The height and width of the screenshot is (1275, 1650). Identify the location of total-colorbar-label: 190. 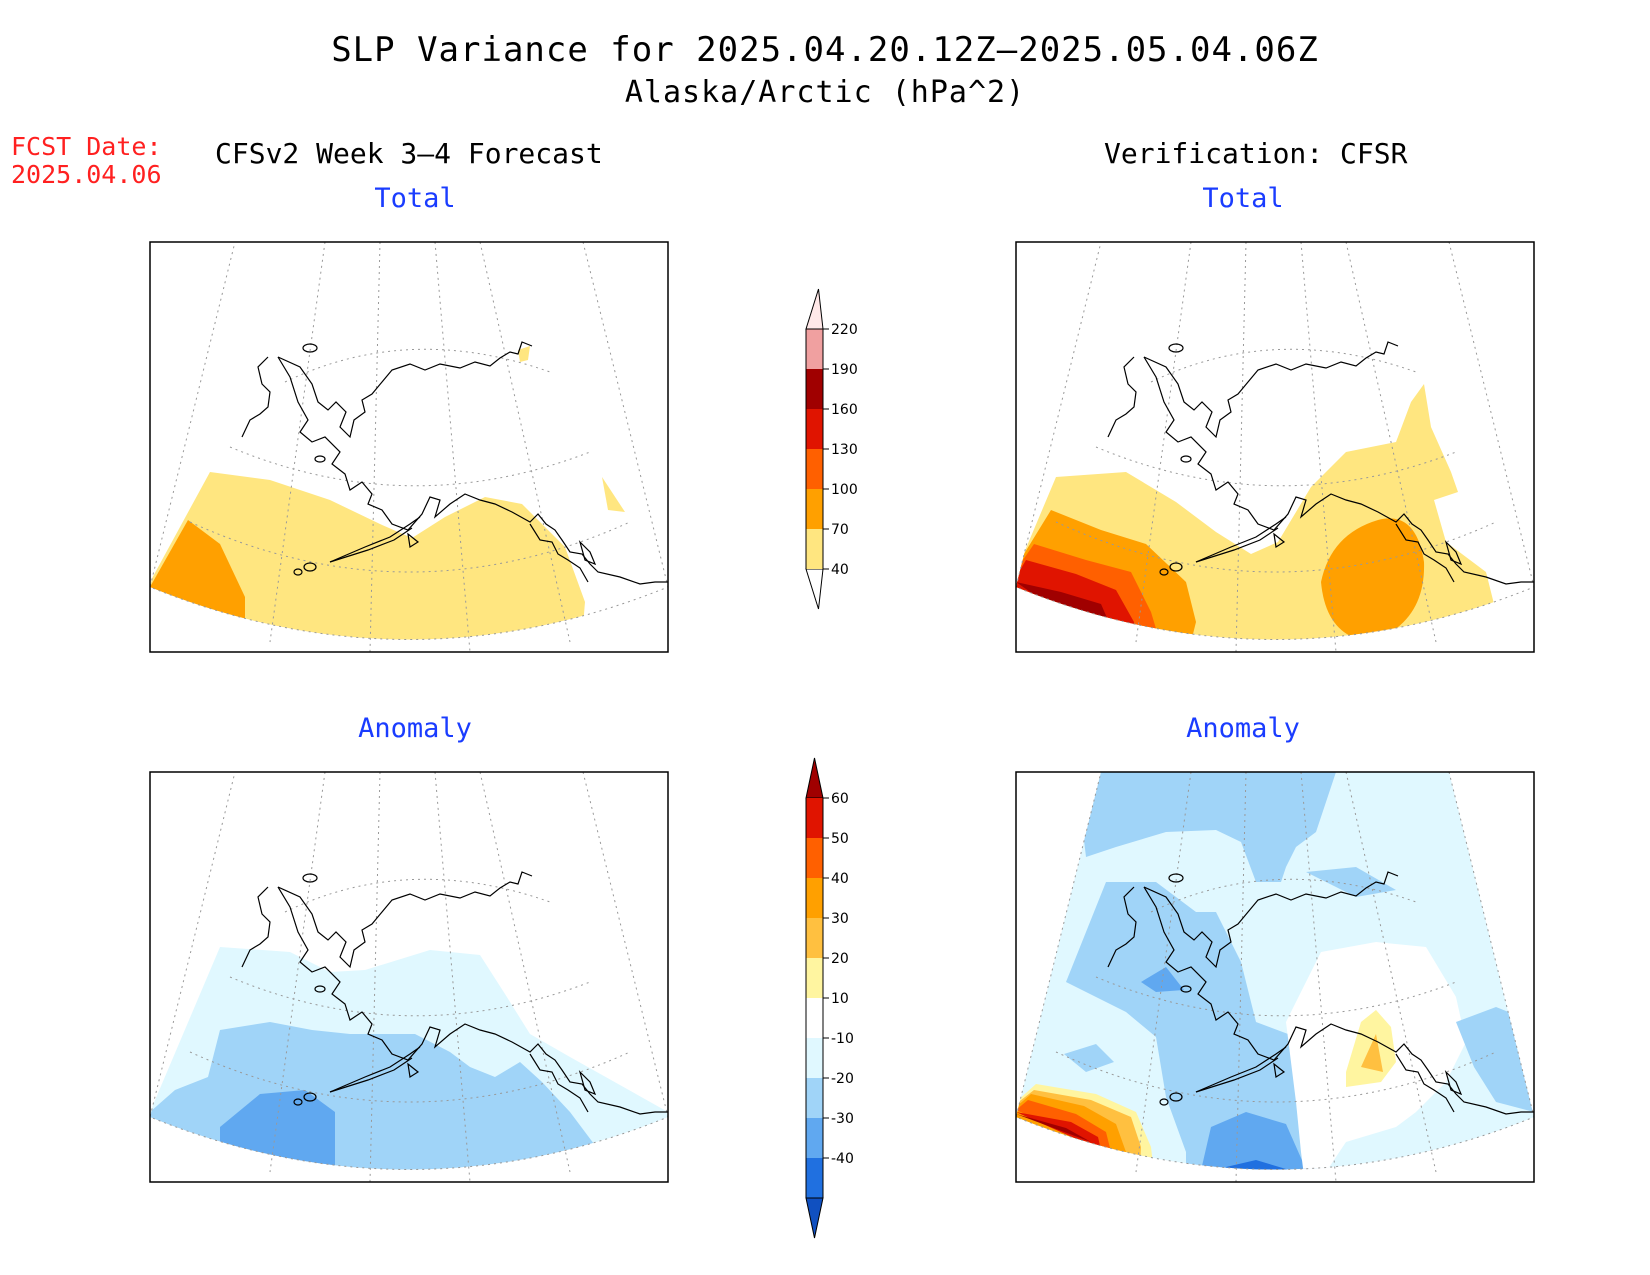
(844, 370).